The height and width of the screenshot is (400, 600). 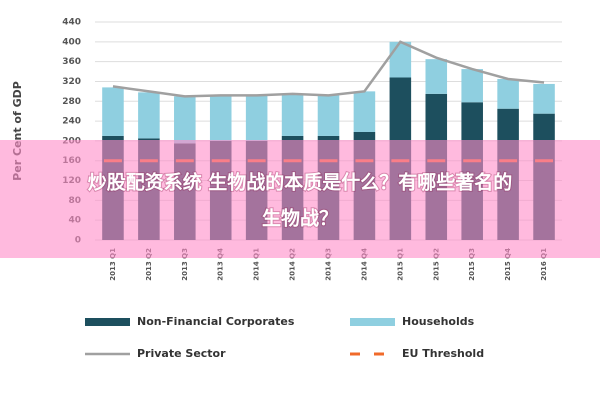 I want to click on y-tick-label: 400, so click(x=71, y=42).